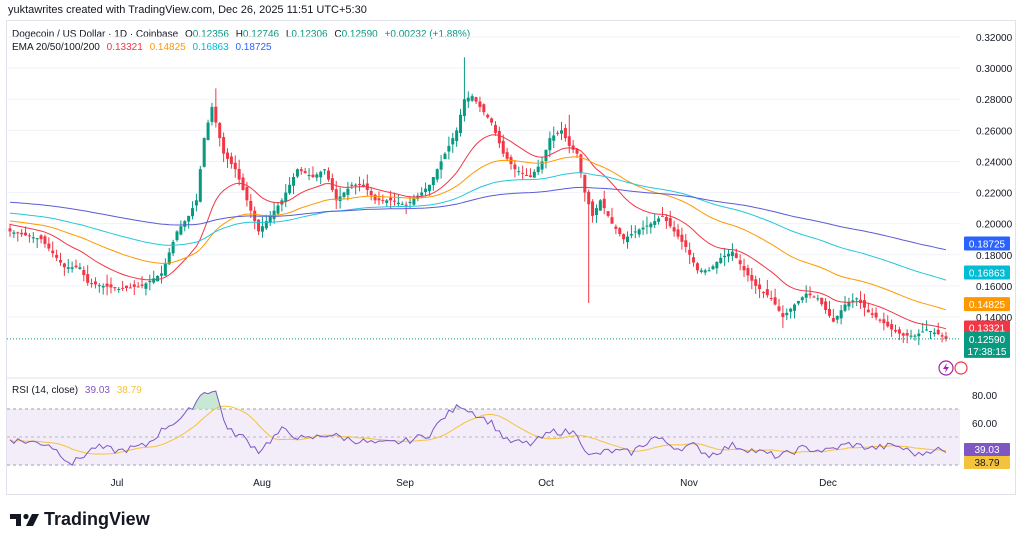 The image size is (1024, 542). I want to click on ema-title: EMA 20/50/100/200, so click(56, 47).